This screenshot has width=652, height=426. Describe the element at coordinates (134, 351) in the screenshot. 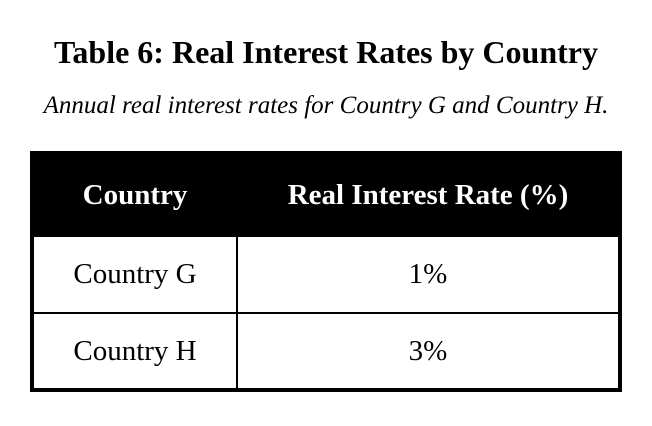

I see `cell-country: Country H` at that location.